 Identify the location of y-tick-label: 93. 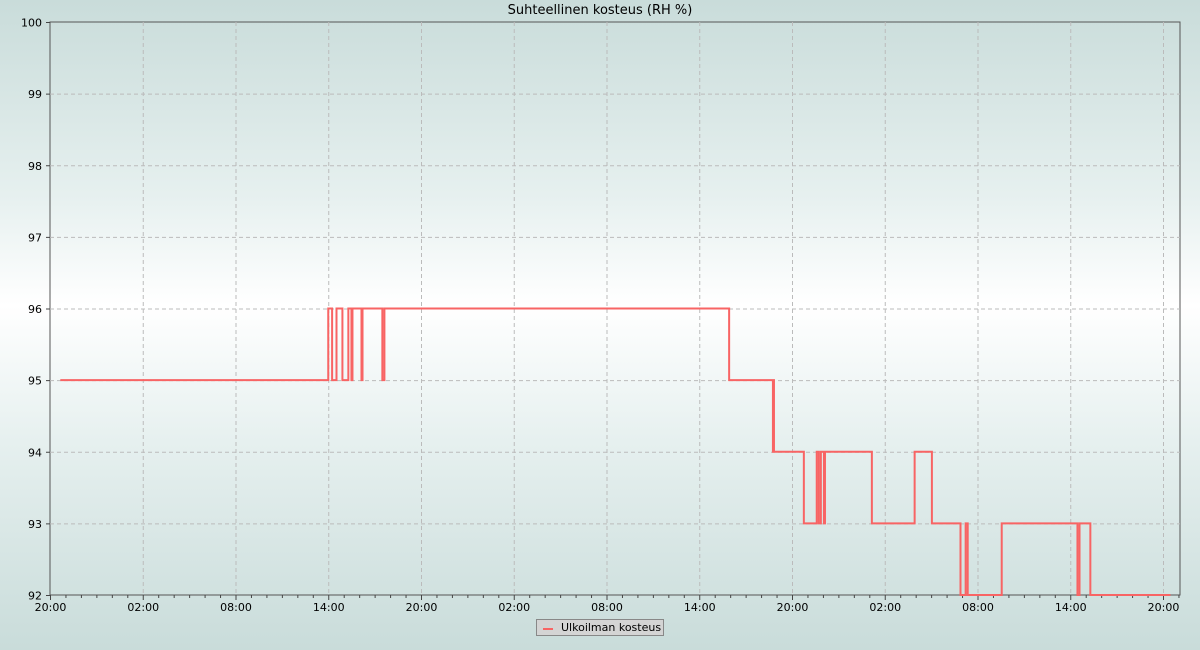
(35, 524).